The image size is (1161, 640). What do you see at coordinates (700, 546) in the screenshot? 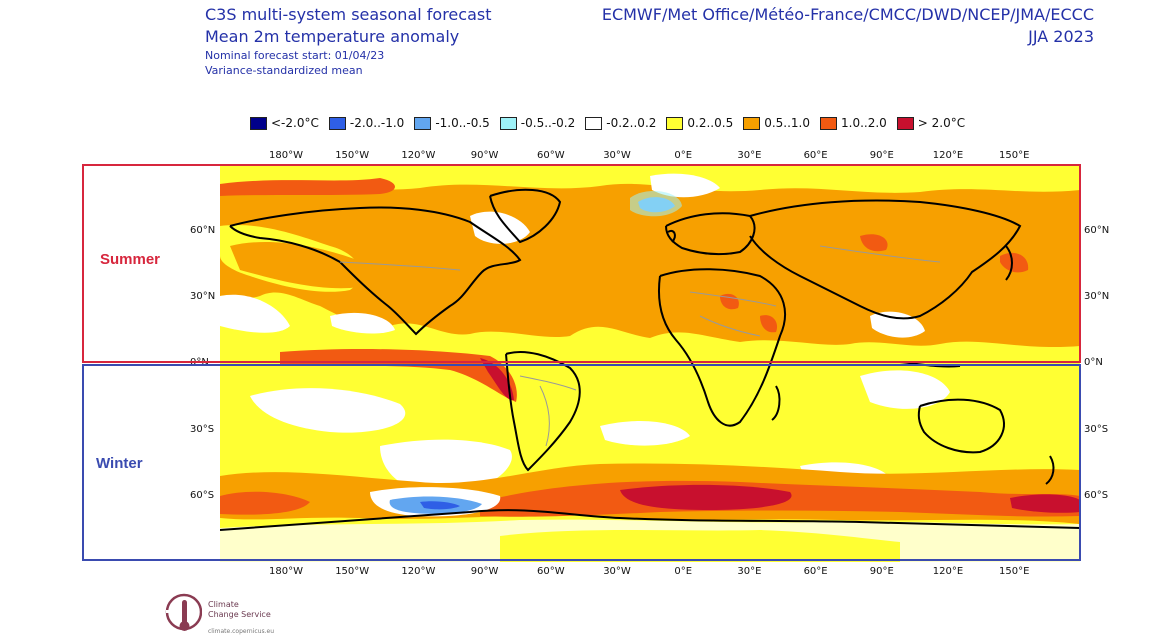
I see `antarctic-yellow` at bounding box center [700, 546].